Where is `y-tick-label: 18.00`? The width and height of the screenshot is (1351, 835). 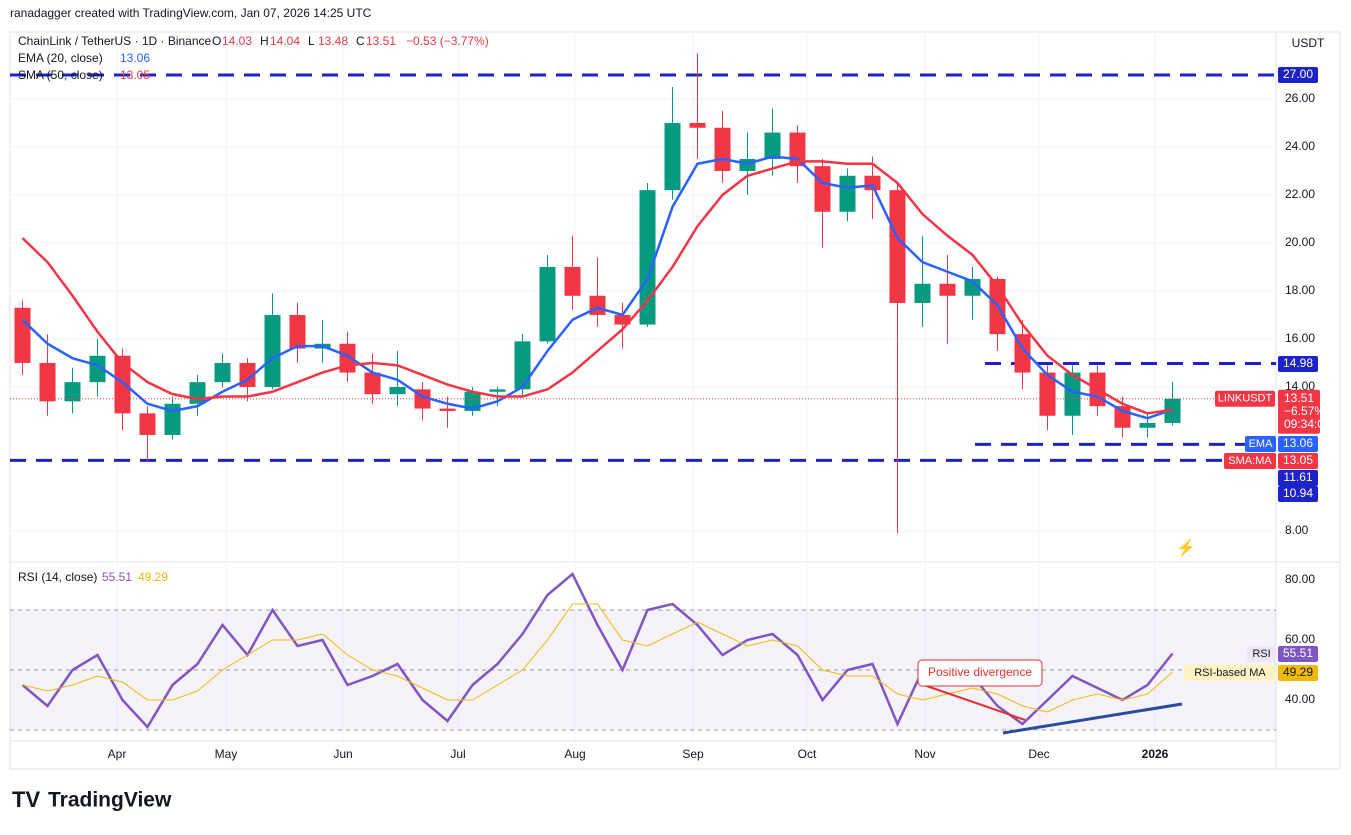 y-tick-label: 18.00 is located at coordinates (1300, 290).